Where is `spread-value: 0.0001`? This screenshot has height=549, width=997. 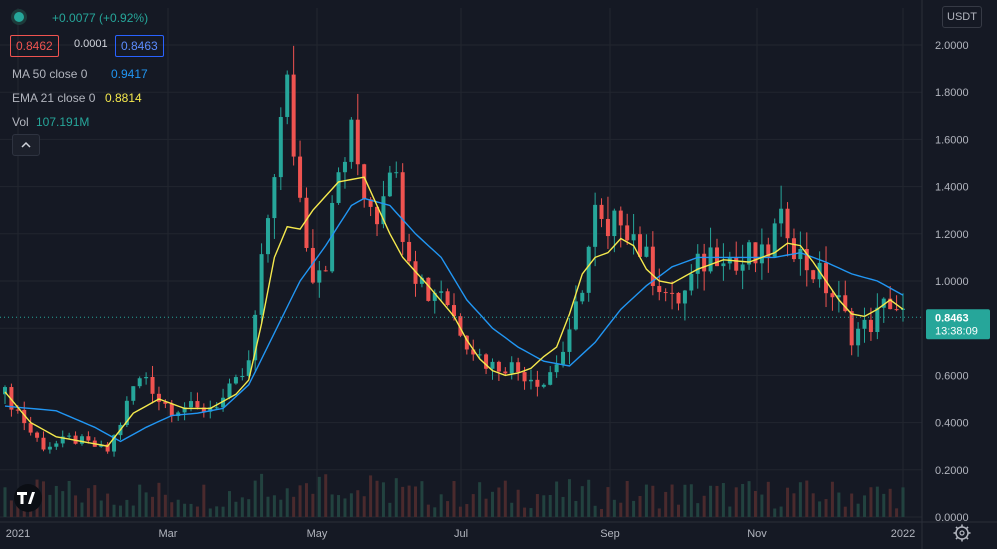
spread-value: 0.0001 is located at coordinates (91, 44).